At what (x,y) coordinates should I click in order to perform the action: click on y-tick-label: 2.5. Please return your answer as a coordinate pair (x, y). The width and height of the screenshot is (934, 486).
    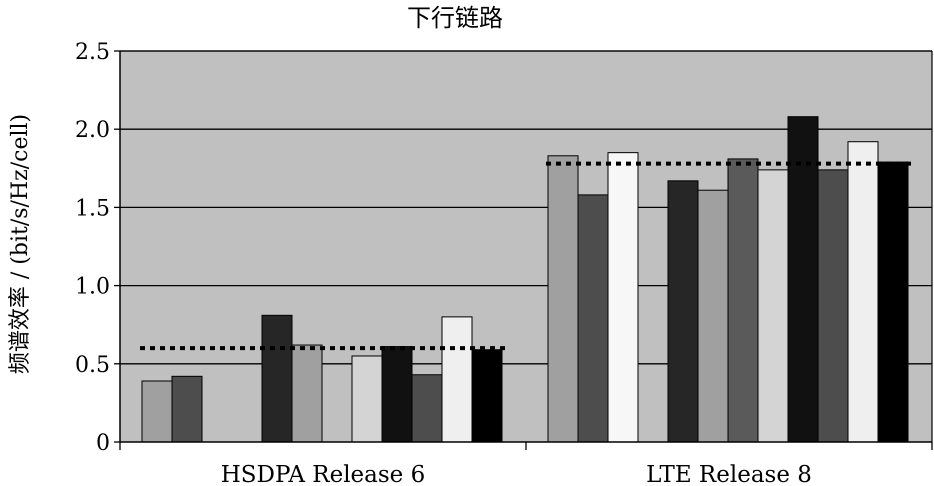
    Looking at the image, I should click on (92, 52).